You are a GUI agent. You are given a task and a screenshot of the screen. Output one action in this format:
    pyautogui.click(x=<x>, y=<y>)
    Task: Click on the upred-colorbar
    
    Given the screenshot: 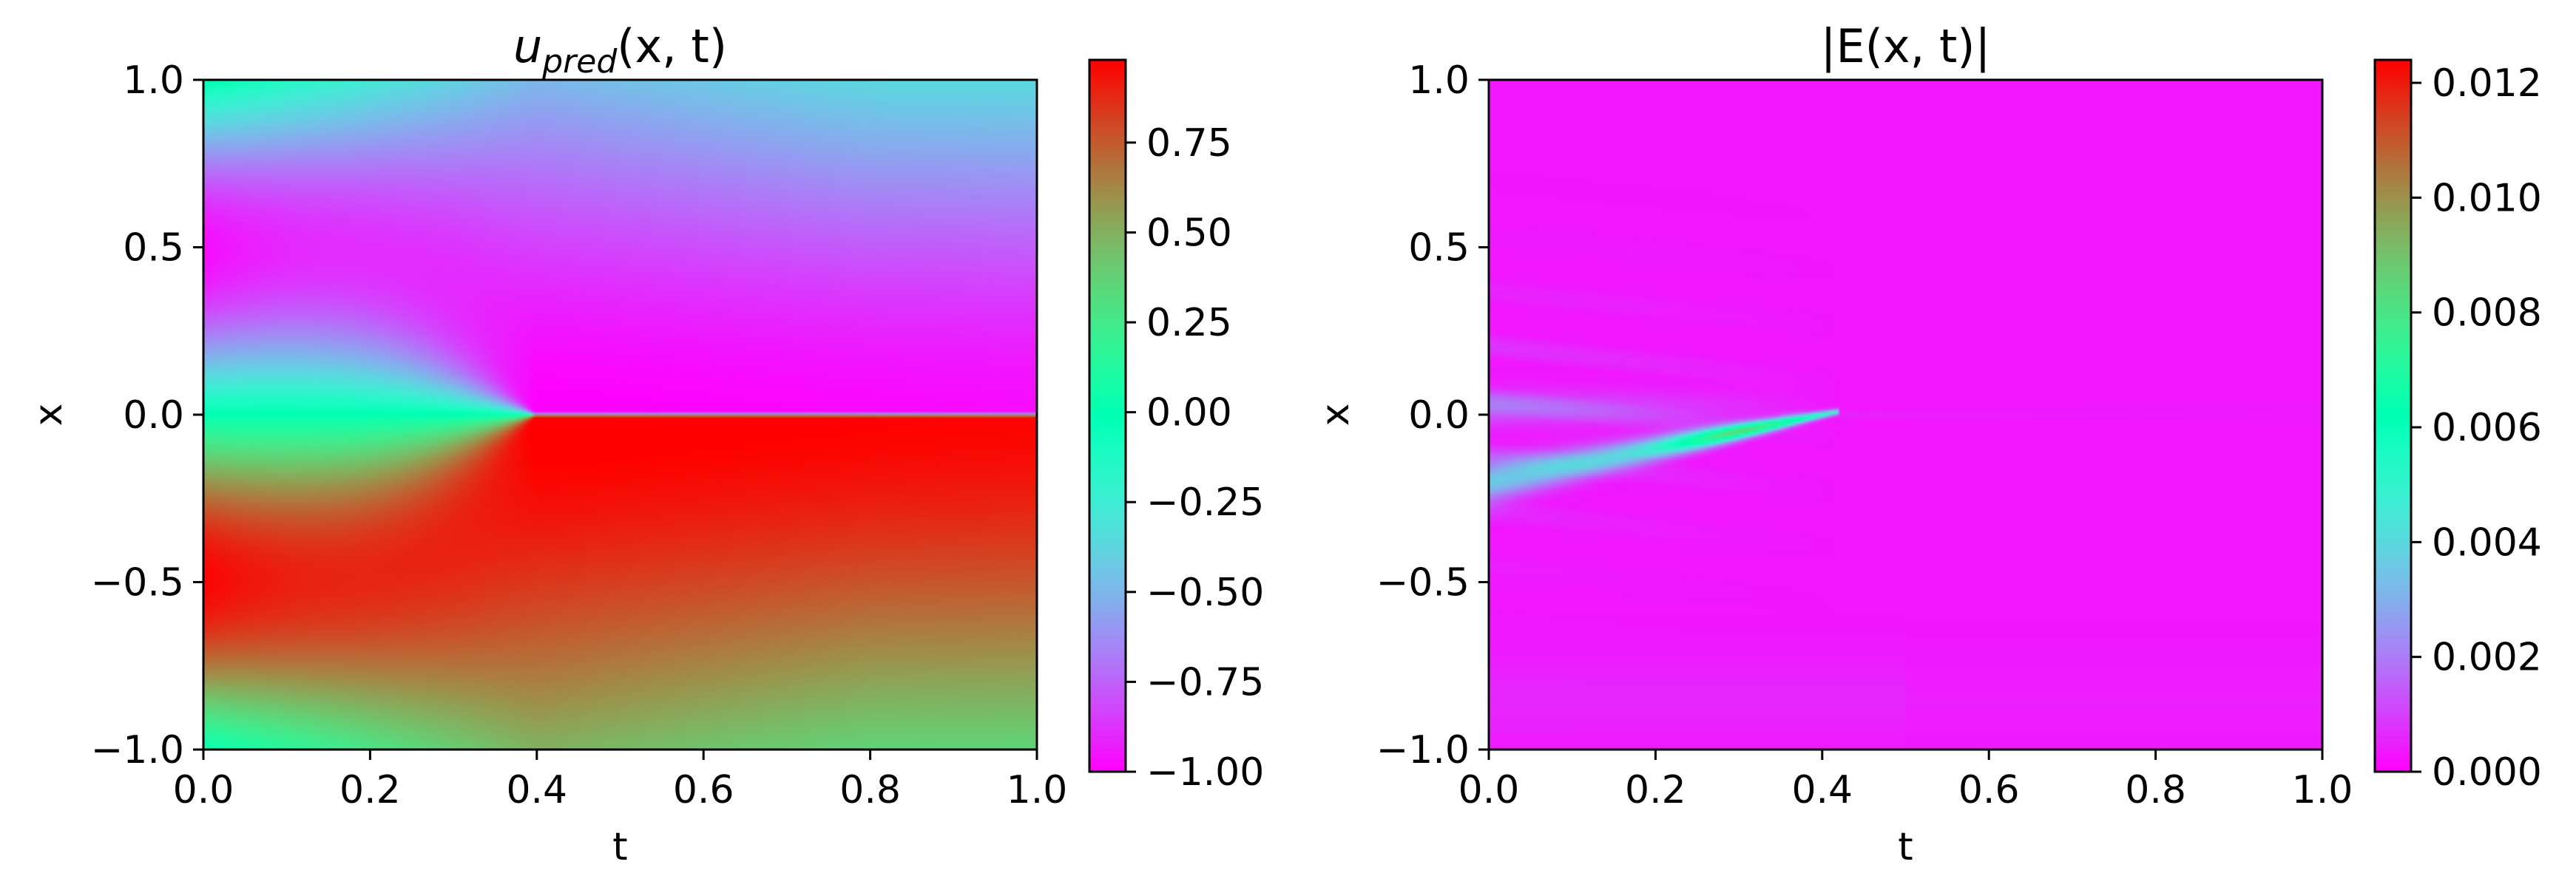 What is the action you would take?
    pyautogui.click(x=1107, y=416)
    